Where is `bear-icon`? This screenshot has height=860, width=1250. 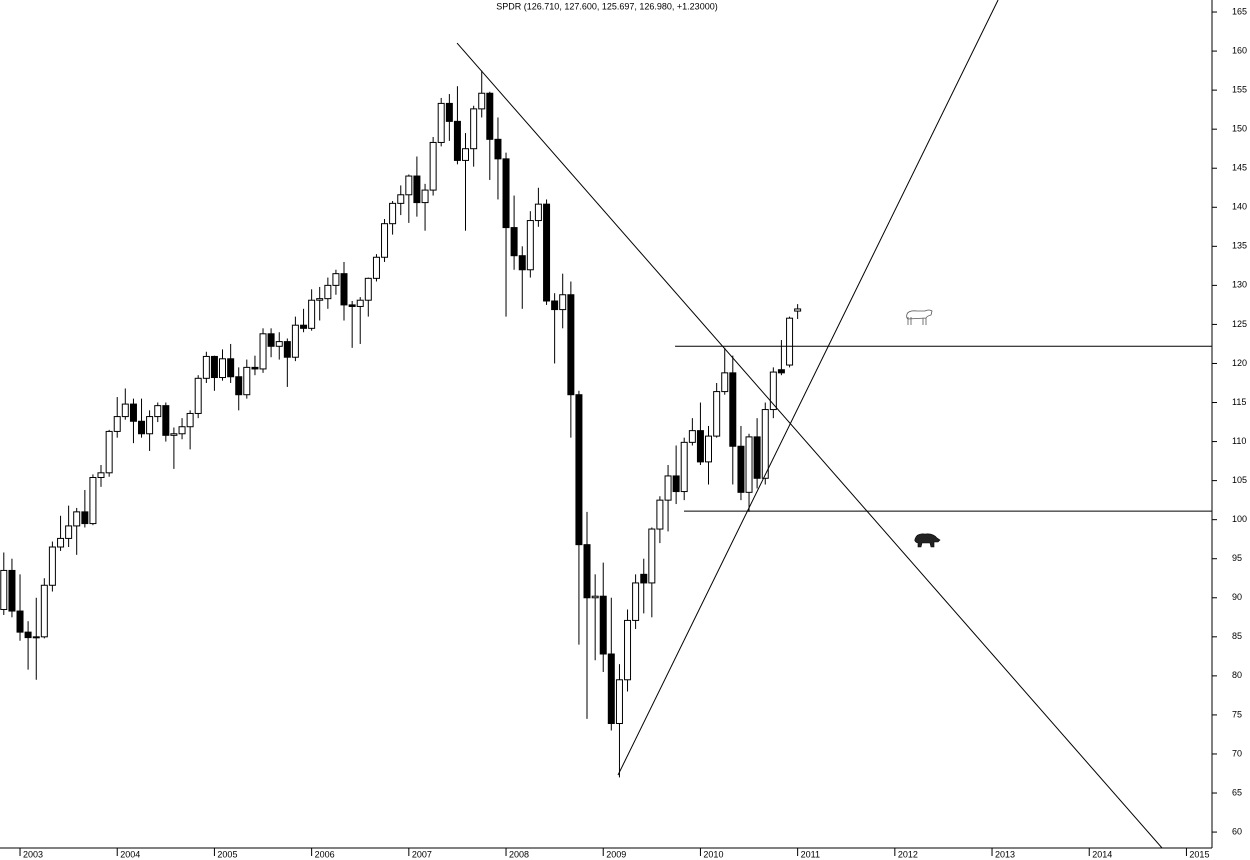
bear-icon is located at coordinates (927, 540).